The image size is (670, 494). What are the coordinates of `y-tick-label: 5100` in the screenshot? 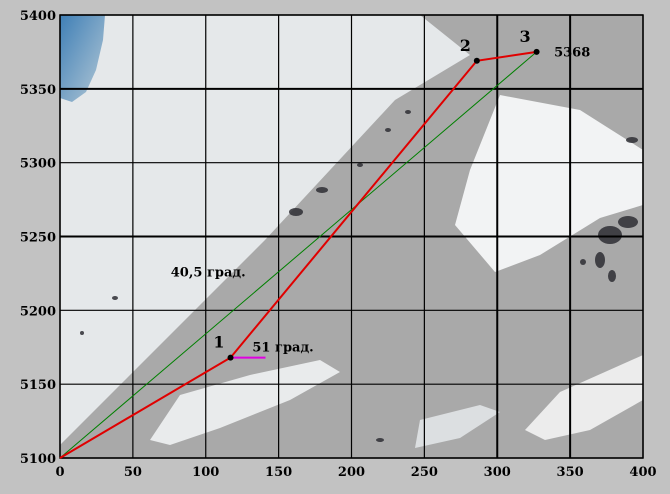 It's located at (38, 459).